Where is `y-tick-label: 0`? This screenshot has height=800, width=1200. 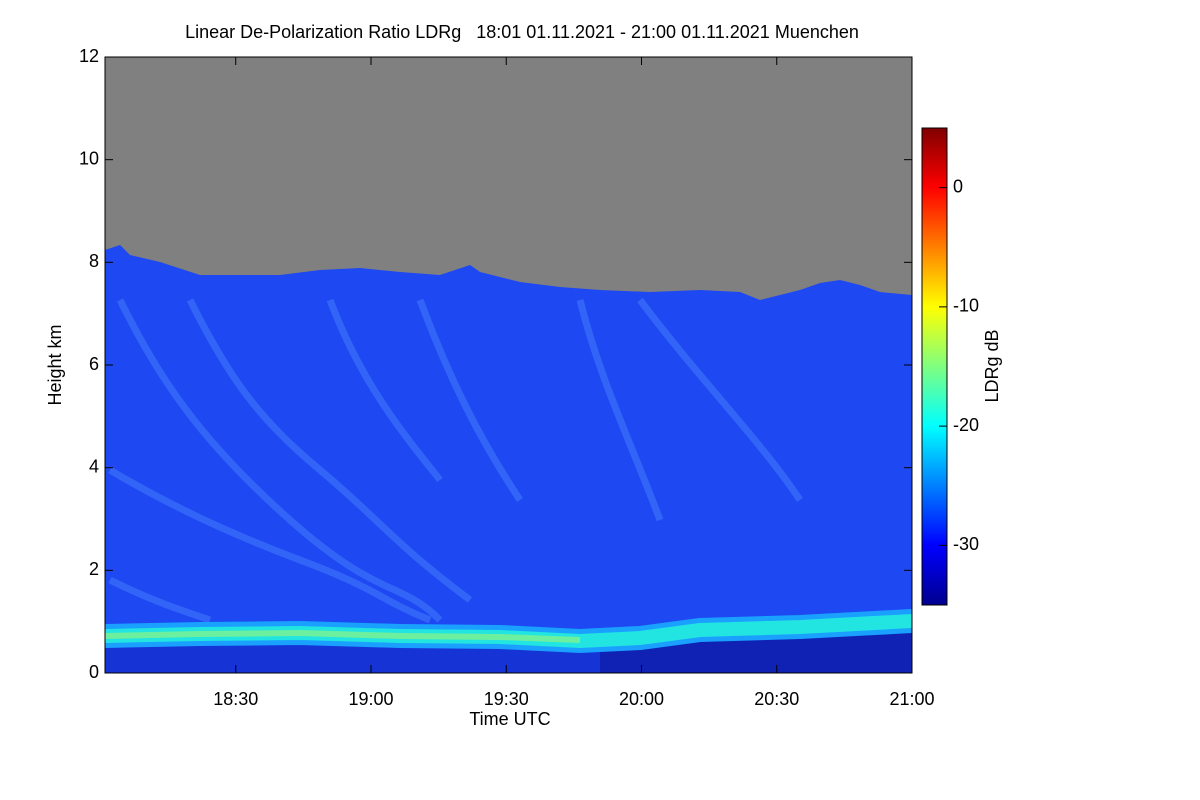
y-tick-label: 0 is located at coordinates (94, 672).